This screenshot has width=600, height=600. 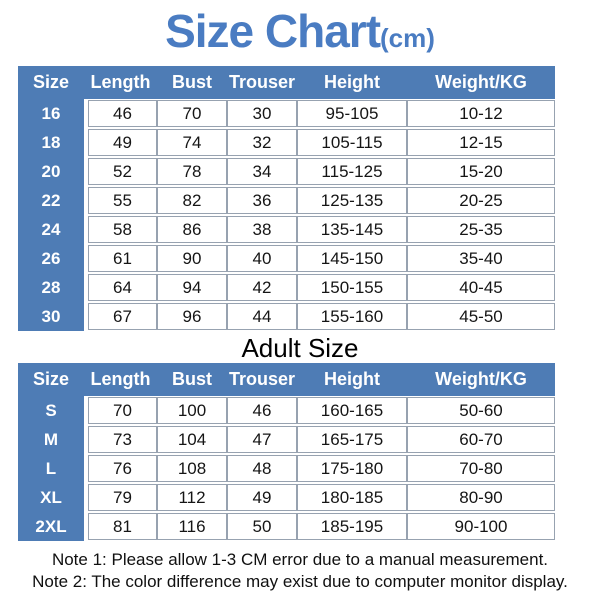 I want to click on table-row: 18 49 74 32 105-115 12-15, so click(x=286, y=142).